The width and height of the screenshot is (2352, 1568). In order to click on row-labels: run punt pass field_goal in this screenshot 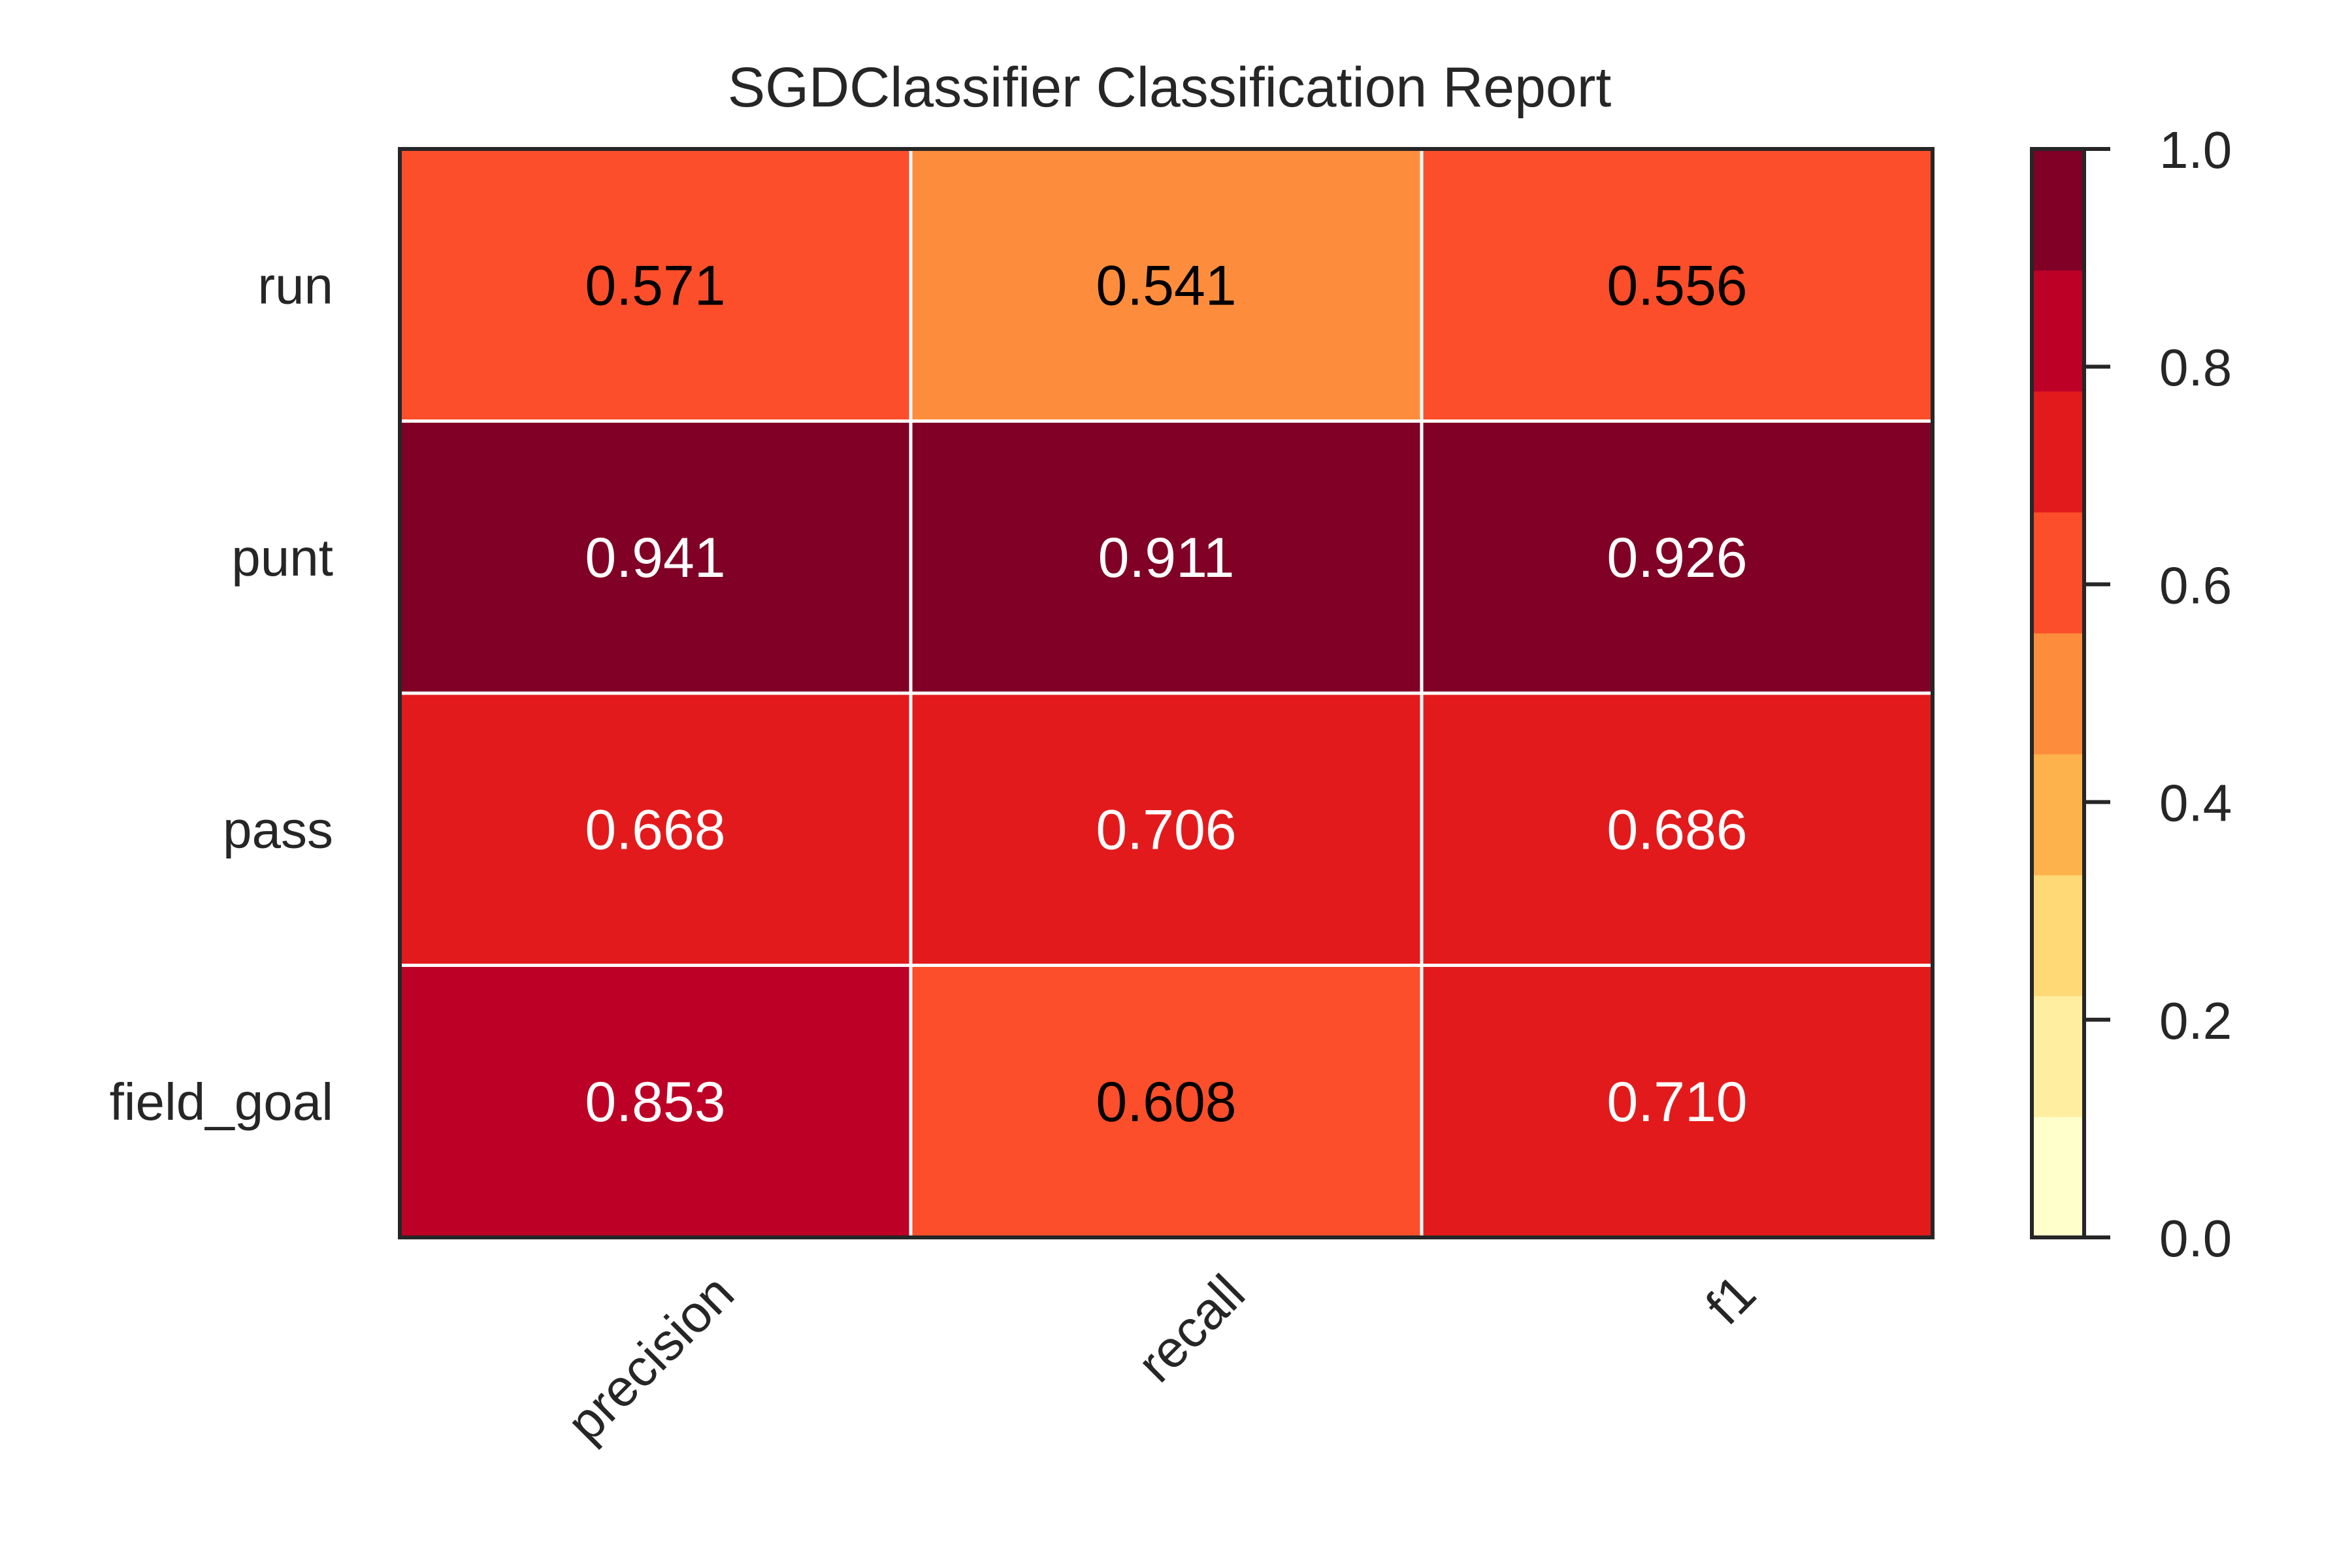, I will do `click(222, 693)`.